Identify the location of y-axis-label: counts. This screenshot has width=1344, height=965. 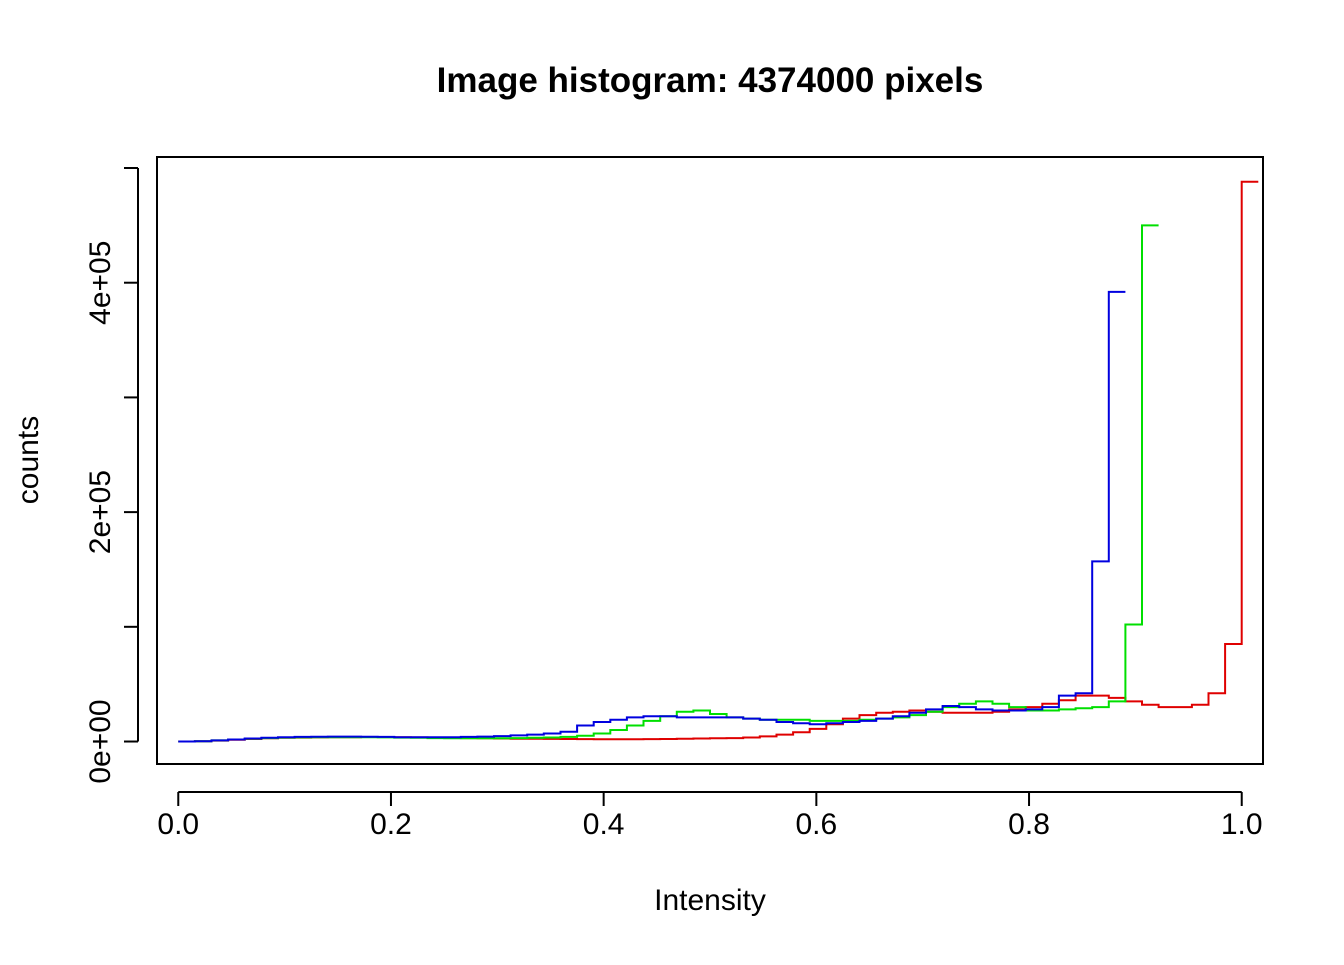
(28, 460).